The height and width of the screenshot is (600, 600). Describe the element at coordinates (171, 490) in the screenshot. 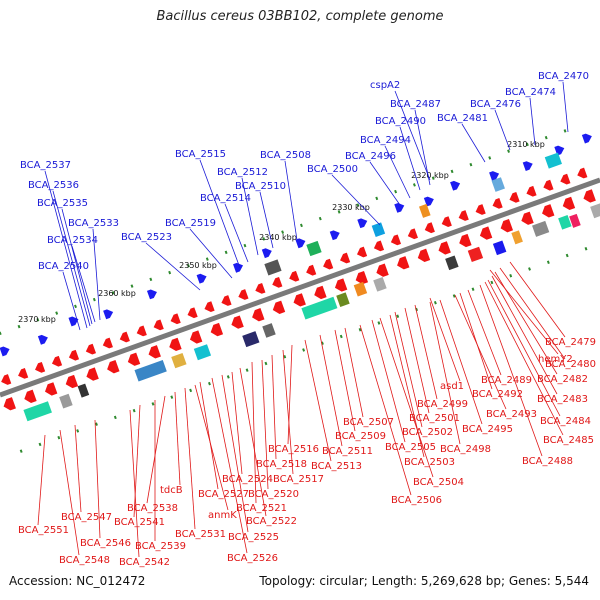

I see `reverse-gene-label: tdcB` at that location.